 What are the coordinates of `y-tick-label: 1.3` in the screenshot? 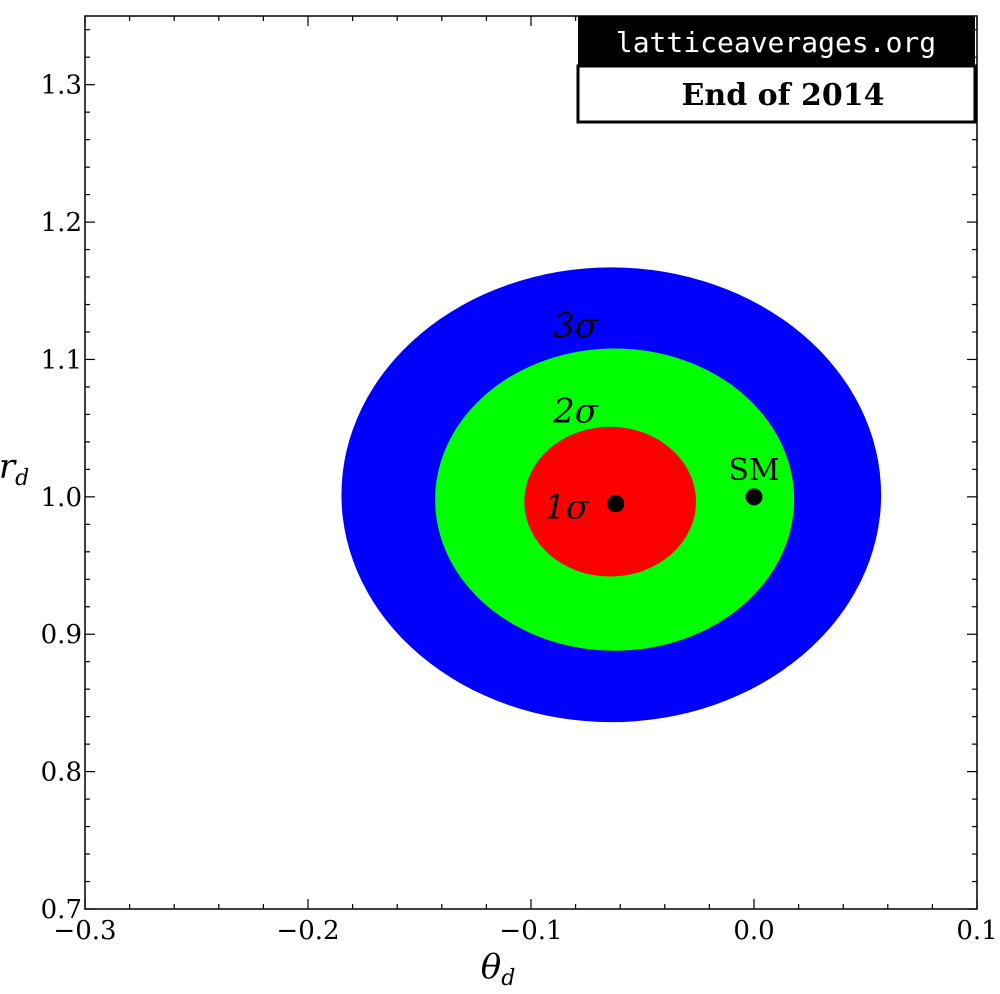 It's located at (61, 86).